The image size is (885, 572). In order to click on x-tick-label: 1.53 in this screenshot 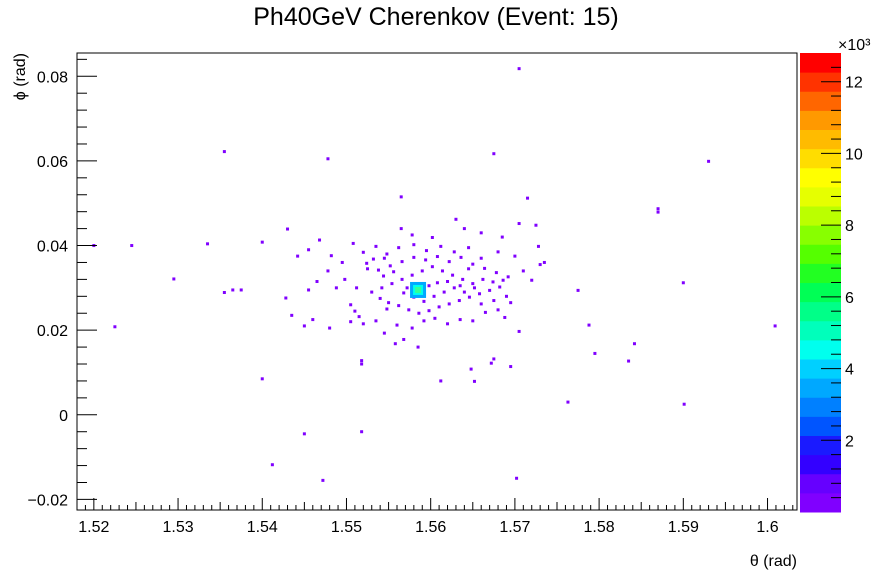, I will do `click(177, 527)`.